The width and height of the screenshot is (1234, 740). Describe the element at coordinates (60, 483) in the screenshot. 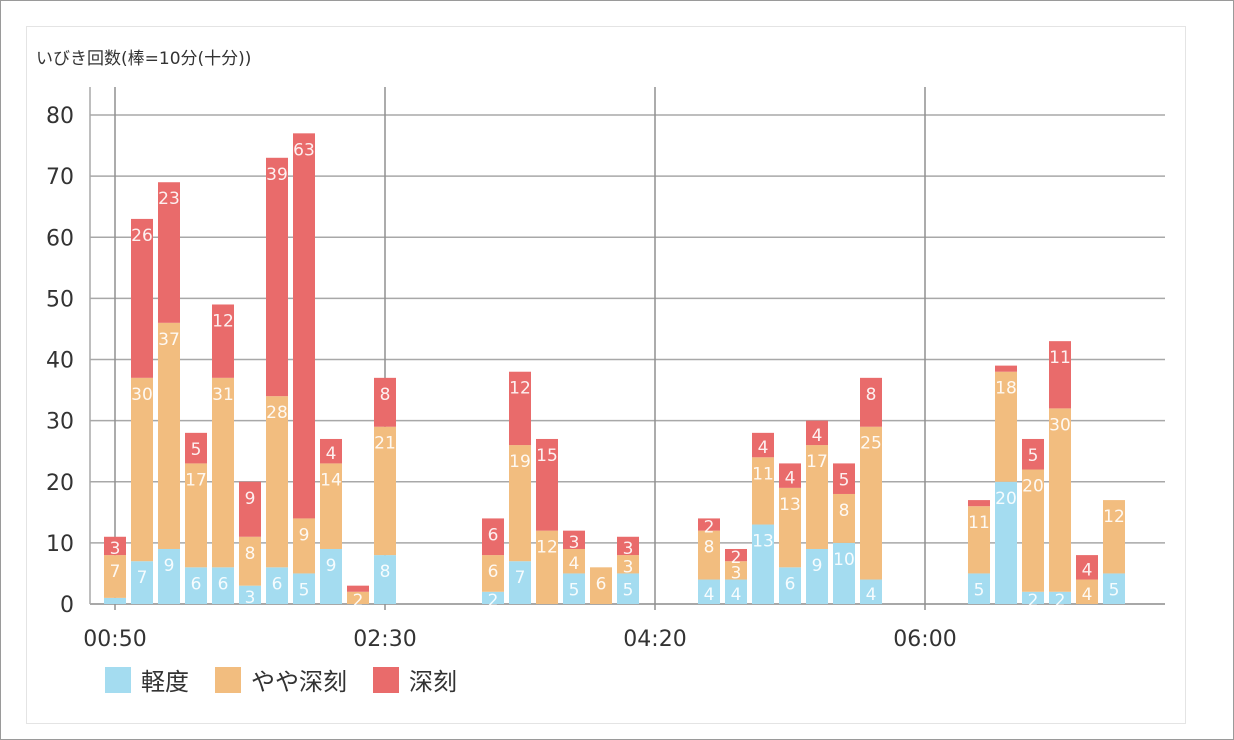

I see `y-tick-label: 20` at that location.